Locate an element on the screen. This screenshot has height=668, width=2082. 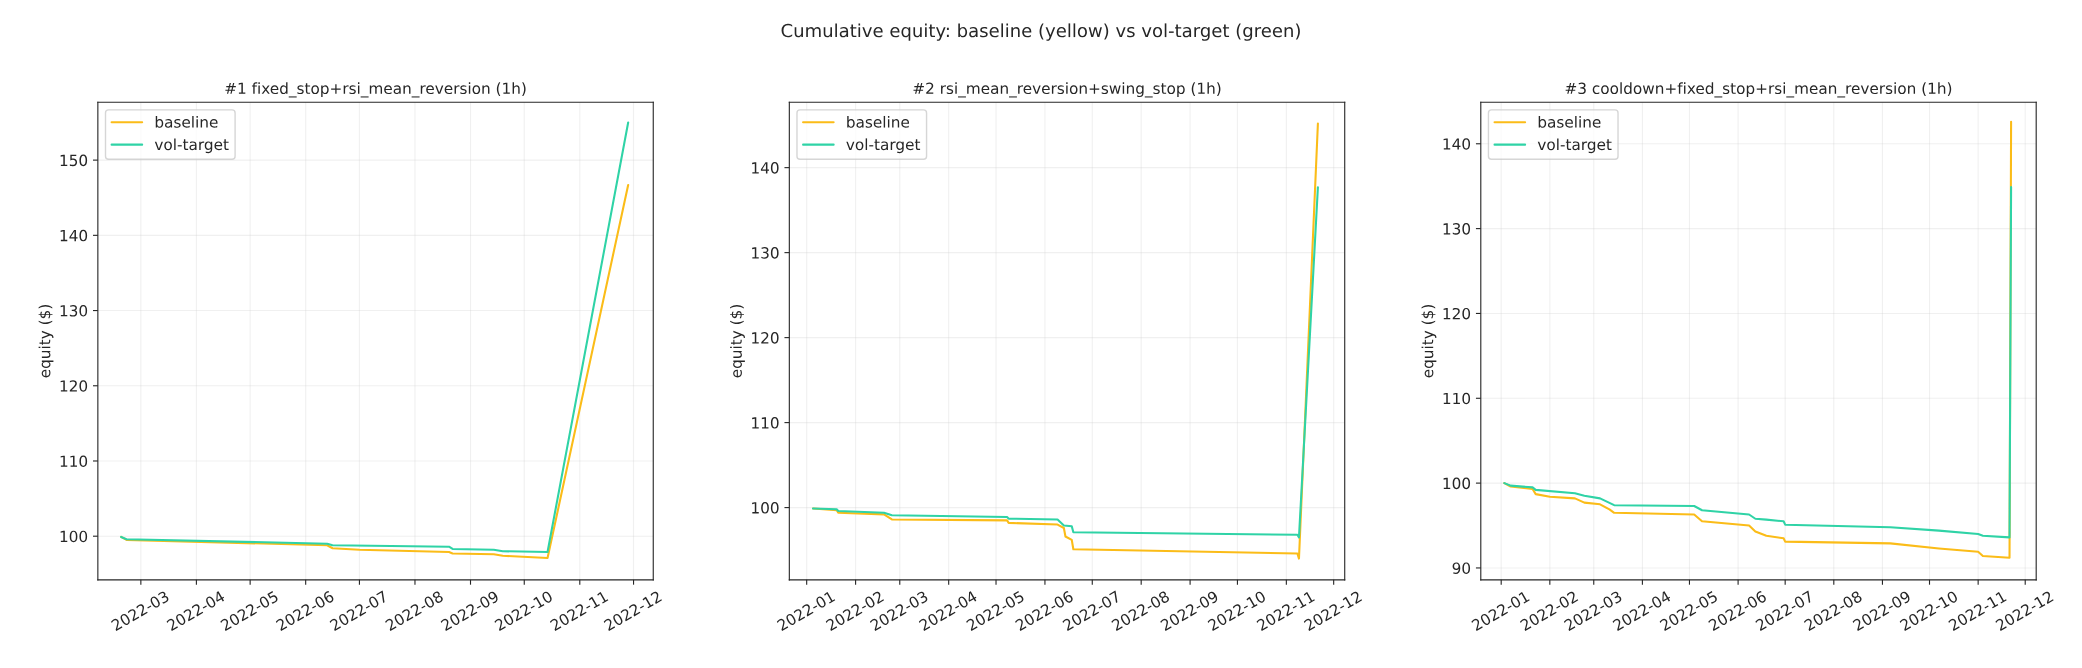
y-tick-label: 150 is located at coordinates (74, 160).